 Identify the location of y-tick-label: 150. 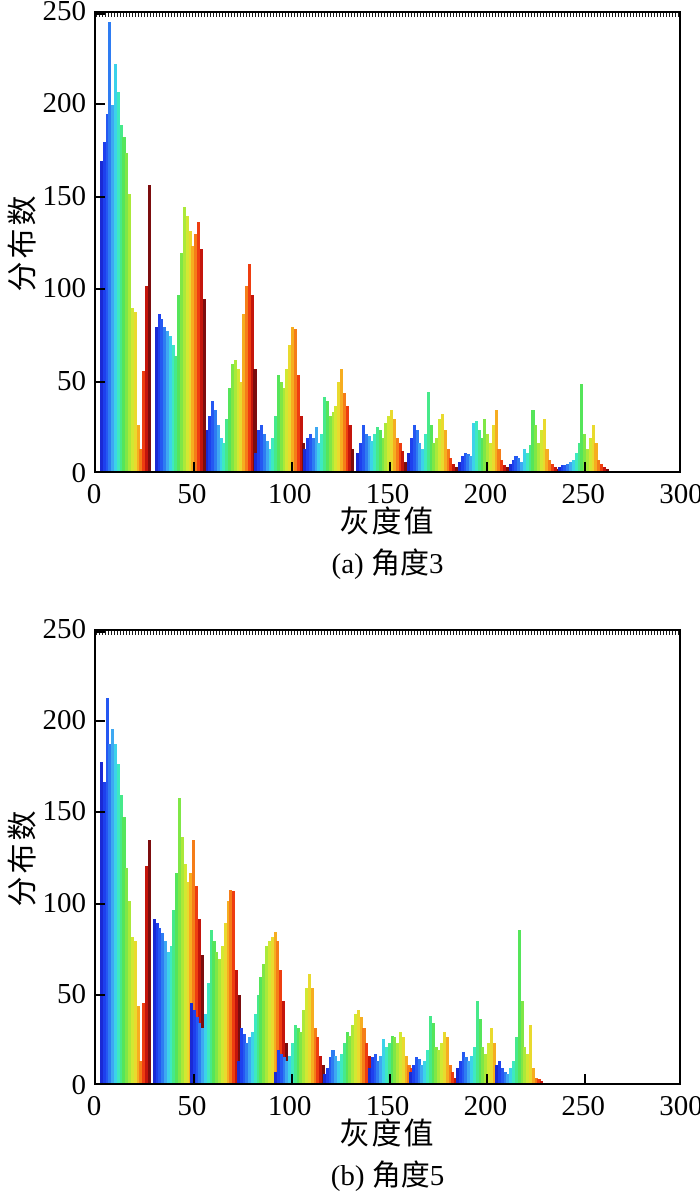
(64, 811).